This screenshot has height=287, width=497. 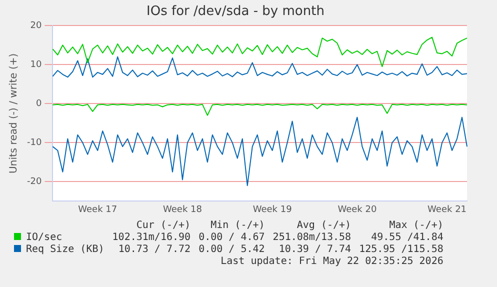 I want to click on chart-title: IOs for /dev/sda - by month, so click(x=235, y=12).